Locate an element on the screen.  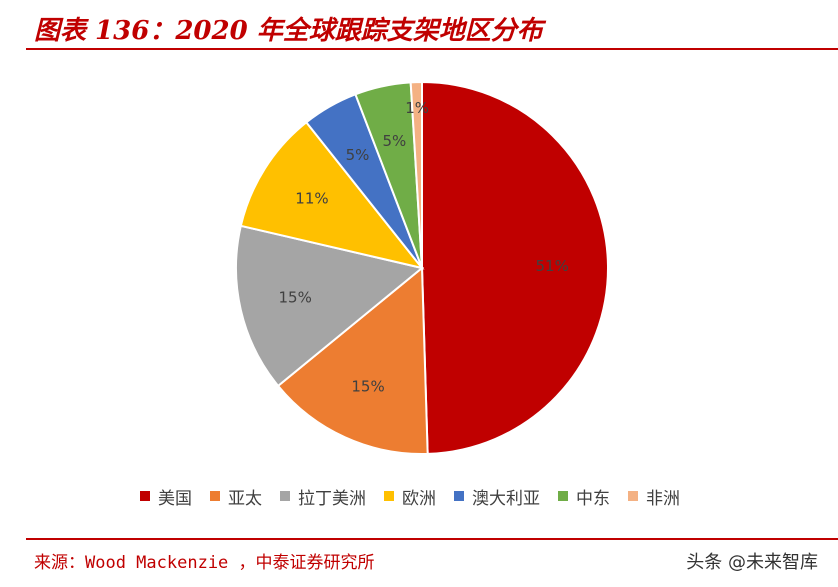
legend-label-1: 亚太 is located at coordinates (245, 498).